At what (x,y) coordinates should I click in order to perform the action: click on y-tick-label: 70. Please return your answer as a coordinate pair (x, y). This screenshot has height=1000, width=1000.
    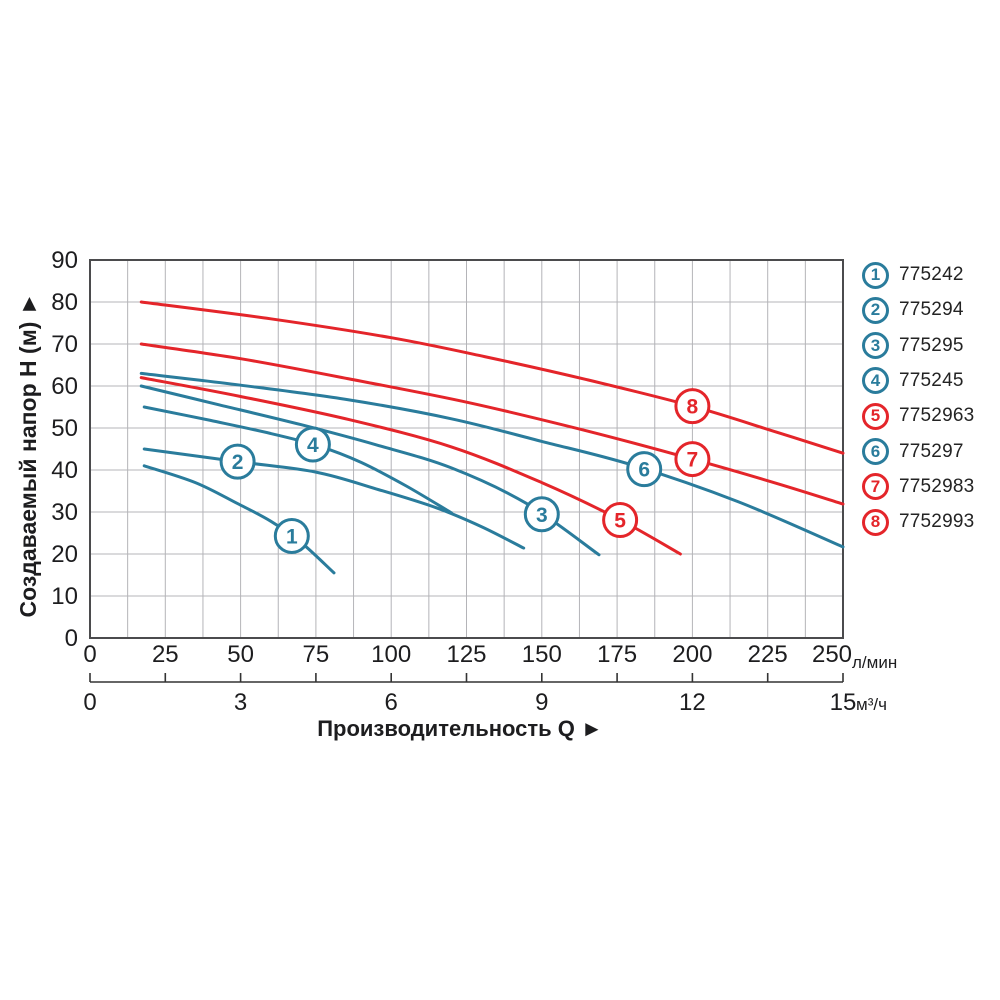
    Looking at the image, I should click on (64, 344).